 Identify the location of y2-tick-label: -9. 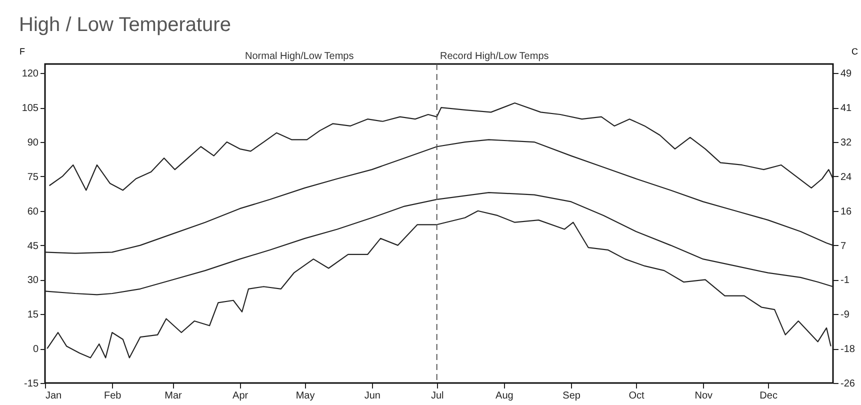
(845, 315).